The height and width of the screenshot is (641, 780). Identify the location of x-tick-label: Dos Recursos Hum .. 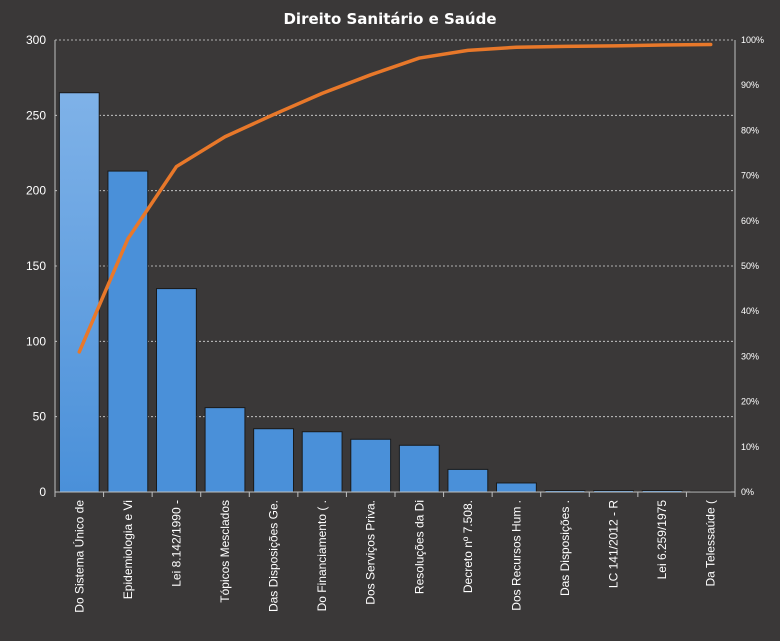
(516, 555).